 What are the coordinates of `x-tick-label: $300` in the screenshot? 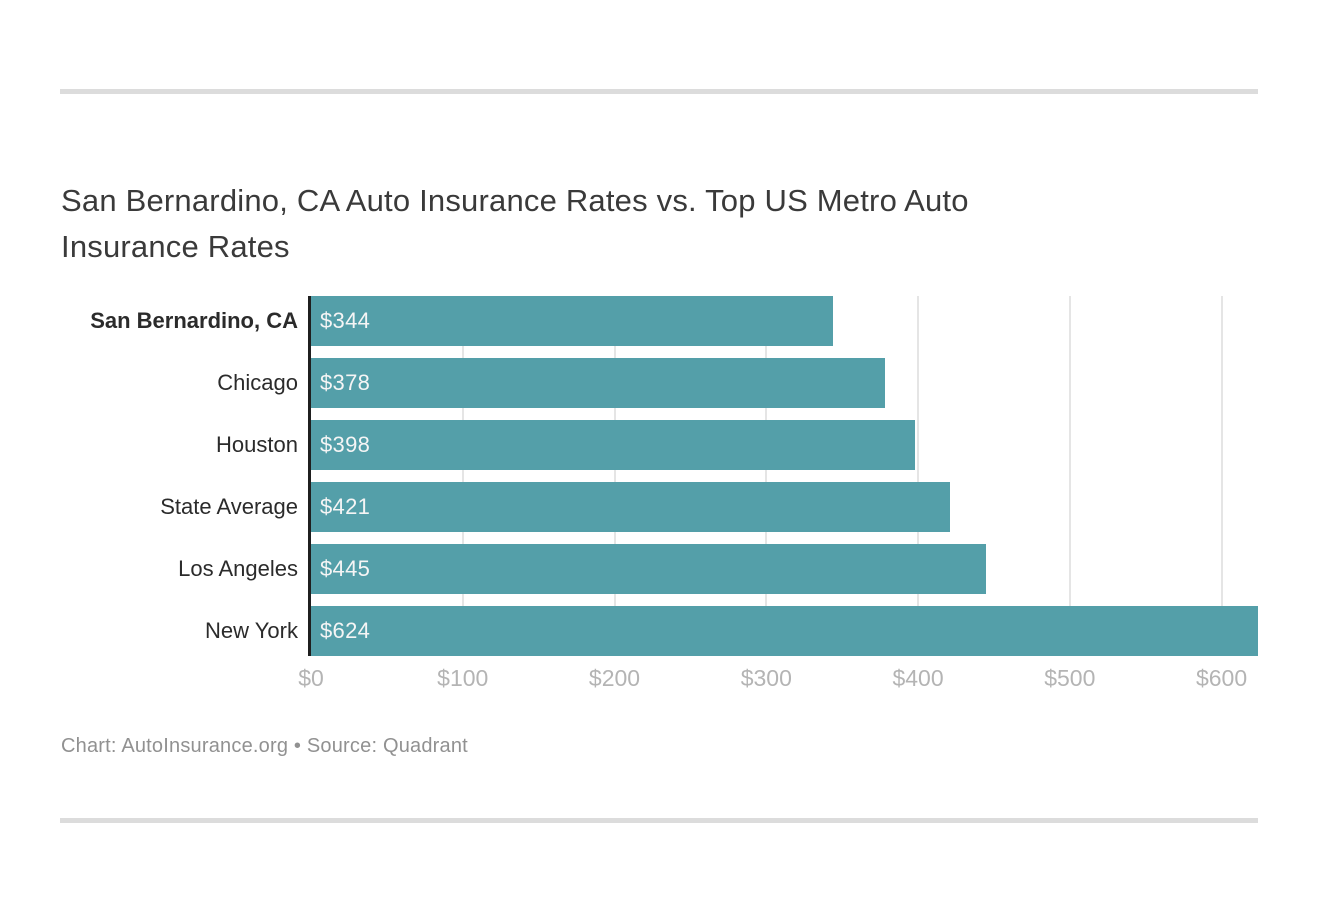 It's located at (766, 678).